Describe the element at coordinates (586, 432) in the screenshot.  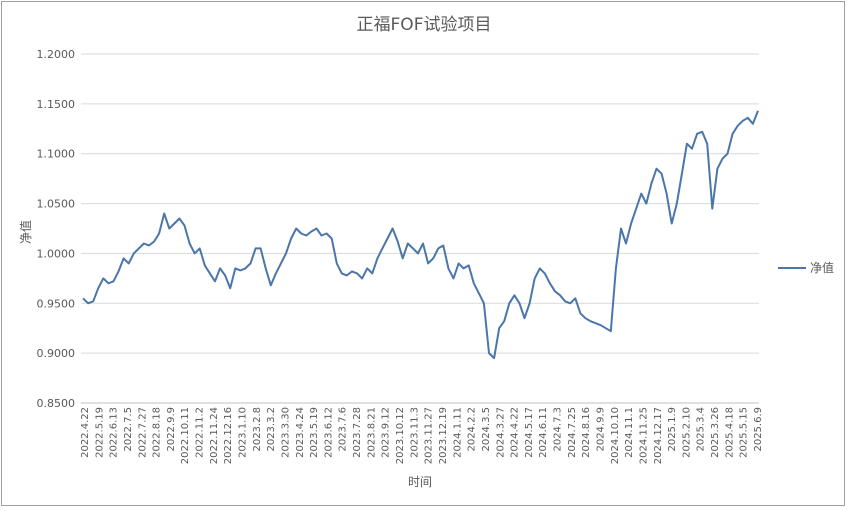
I see `x-tick-label: 2024.8.16` at that location.